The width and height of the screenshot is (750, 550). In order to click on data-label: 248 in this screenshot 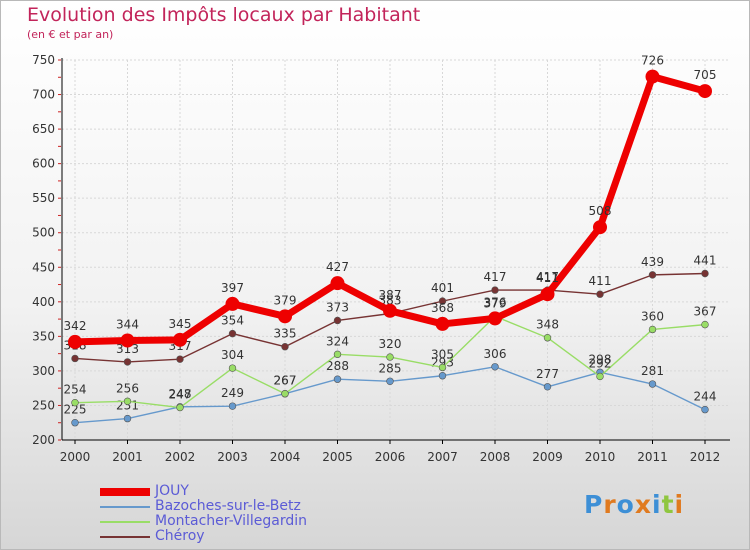, I will do `click(180, 394)`.